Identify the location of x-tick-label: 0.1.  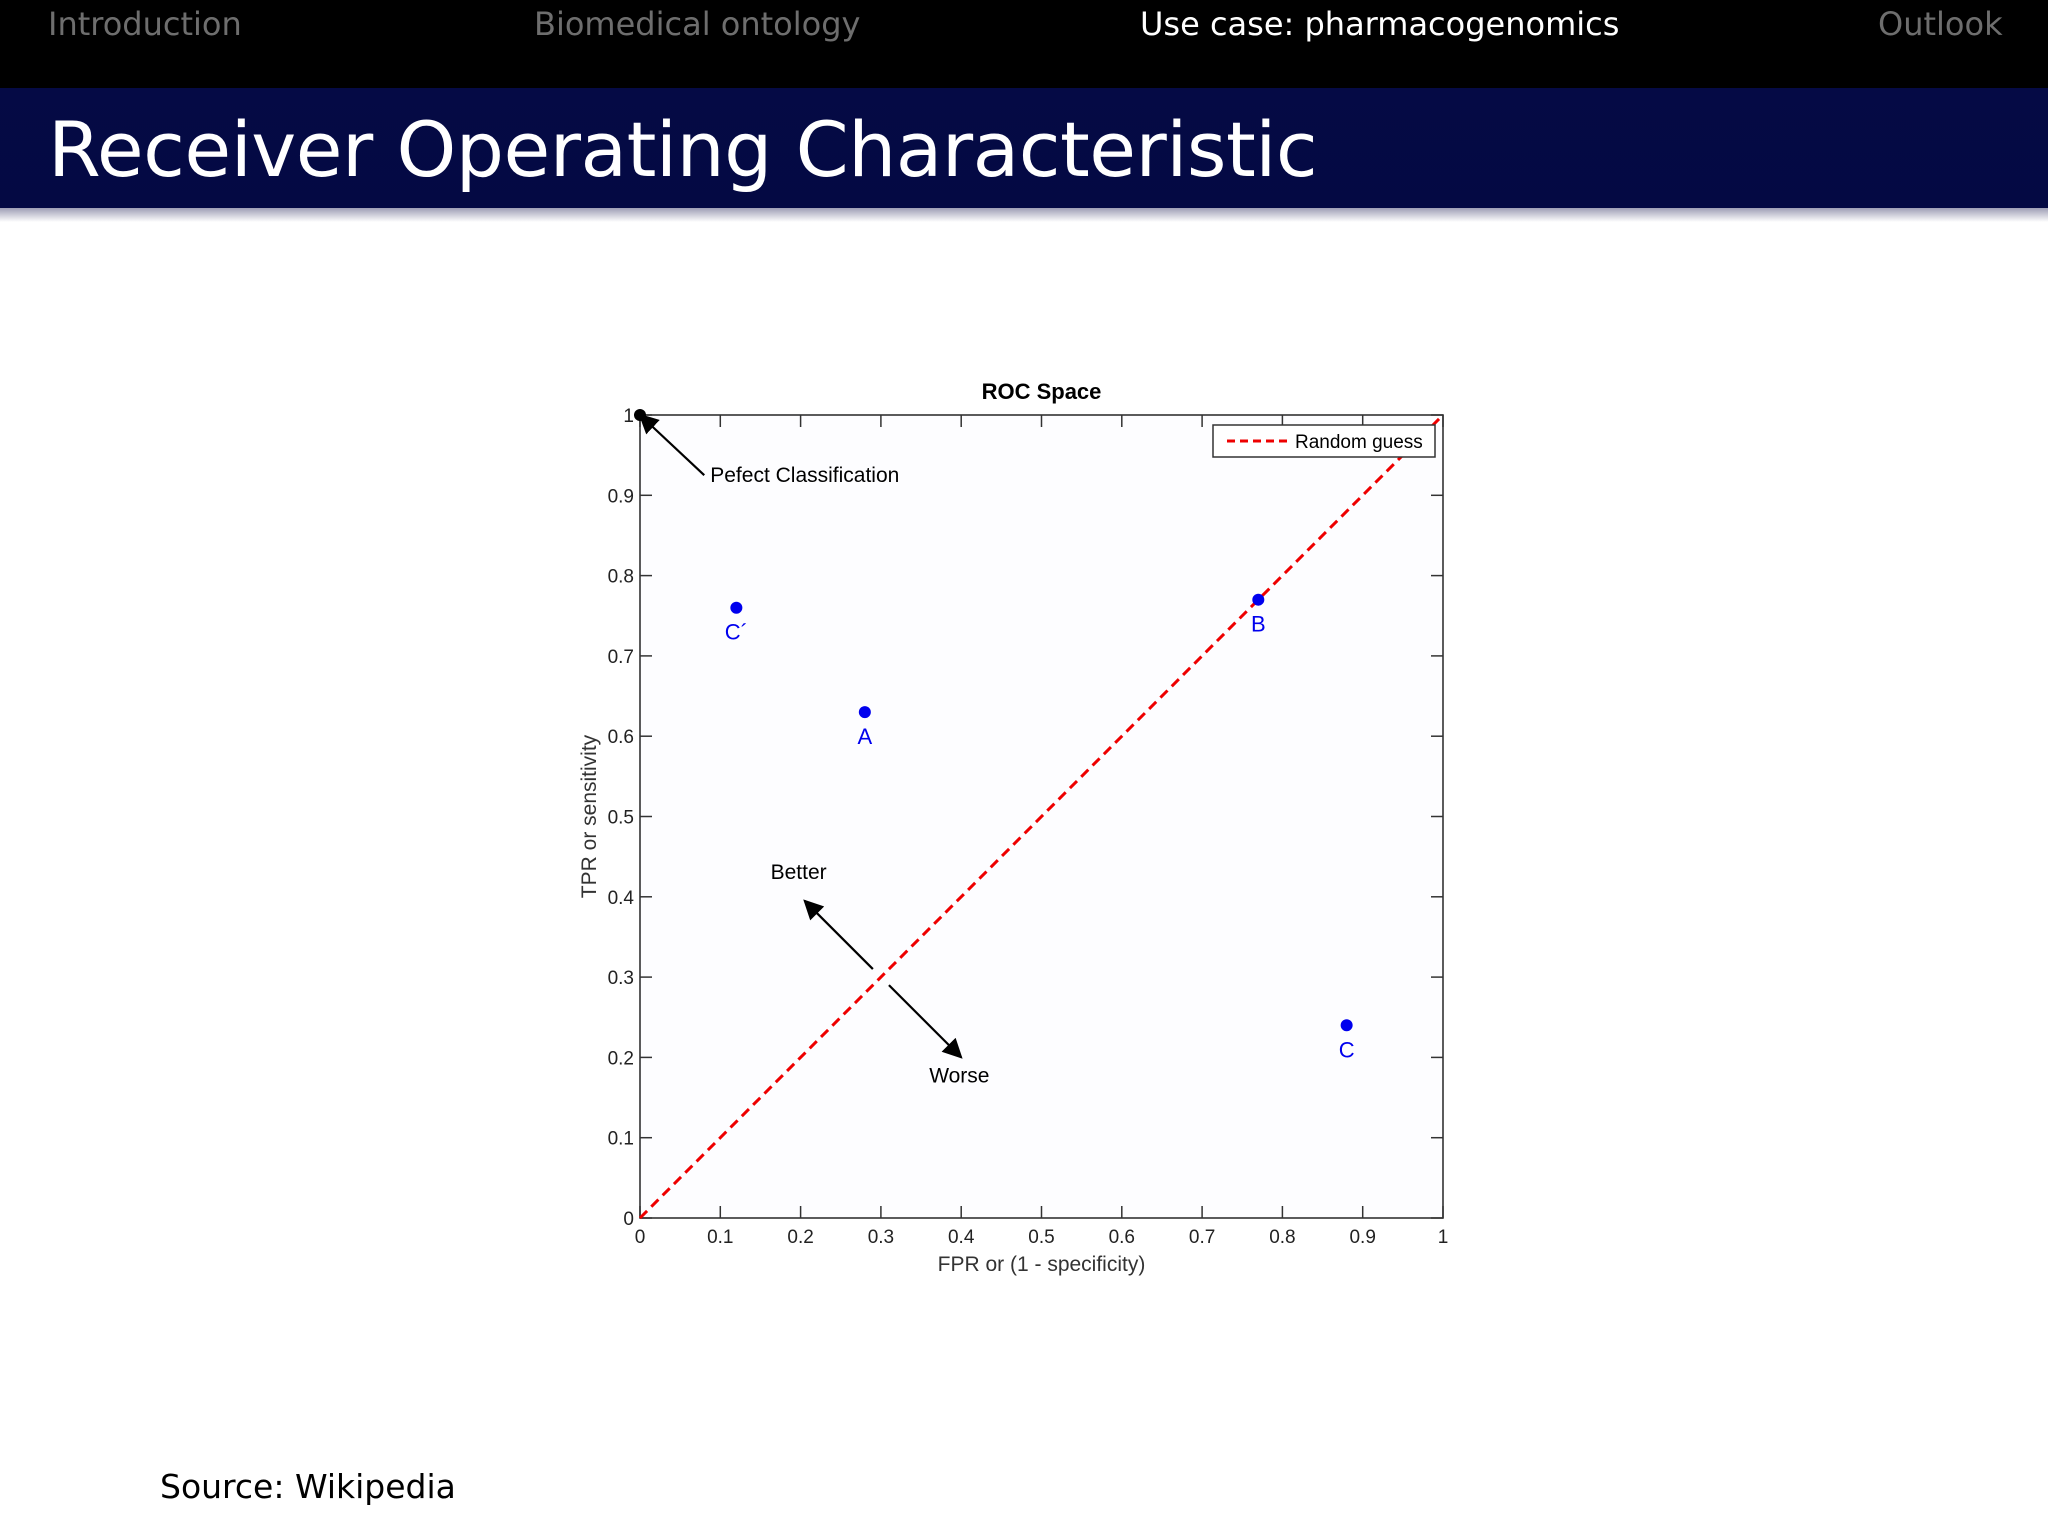
(720, 1237).